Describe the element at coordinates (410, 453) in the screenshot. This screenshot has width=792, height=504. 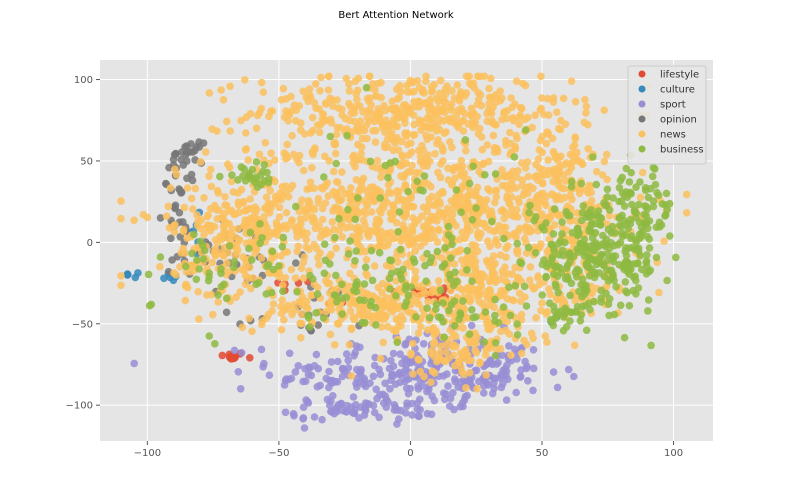
I see `x-tick-label: 0` at that location.